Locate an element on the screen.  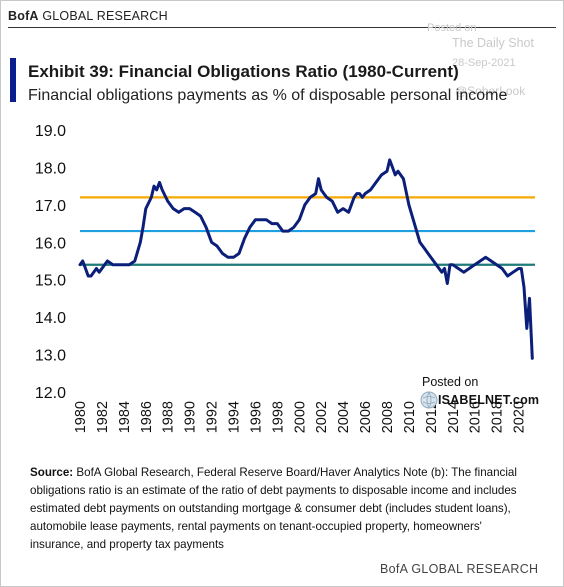
x-tick-label: 1986 is located at coordinates (147, 417).